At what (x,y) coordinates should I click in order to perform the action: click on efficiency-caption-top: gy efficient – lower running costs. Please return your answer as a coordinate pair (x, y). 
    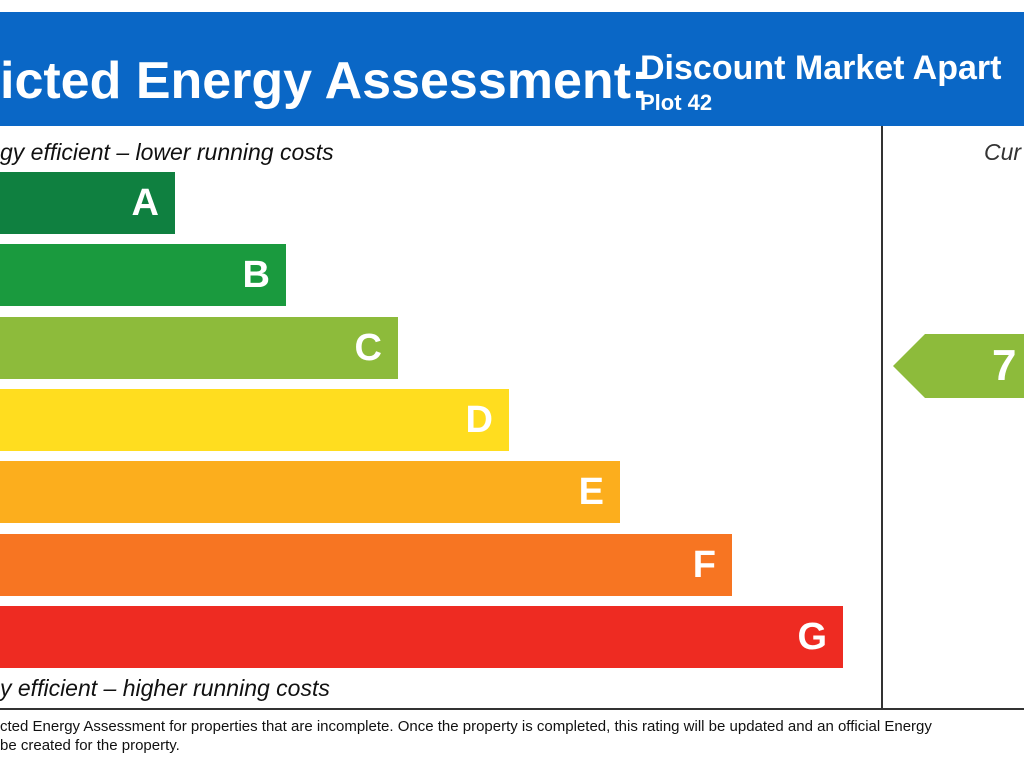
    Looking at the image, I should click on (167, 152).